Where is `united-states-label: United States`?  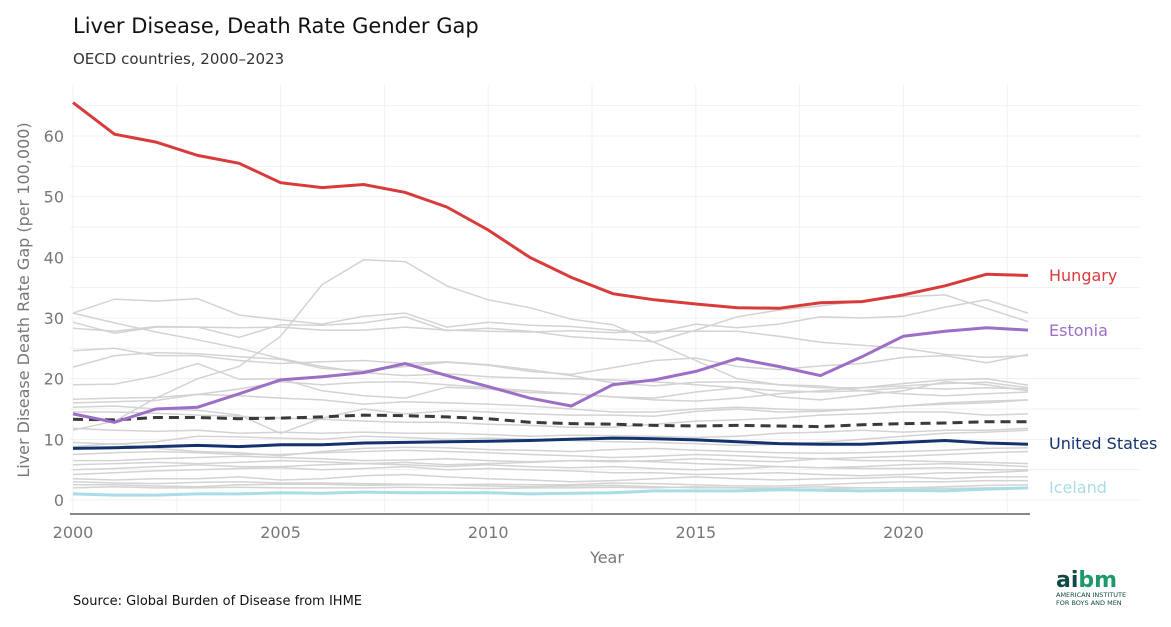
united-states-label: United States is located at coordinates (1103, 443).